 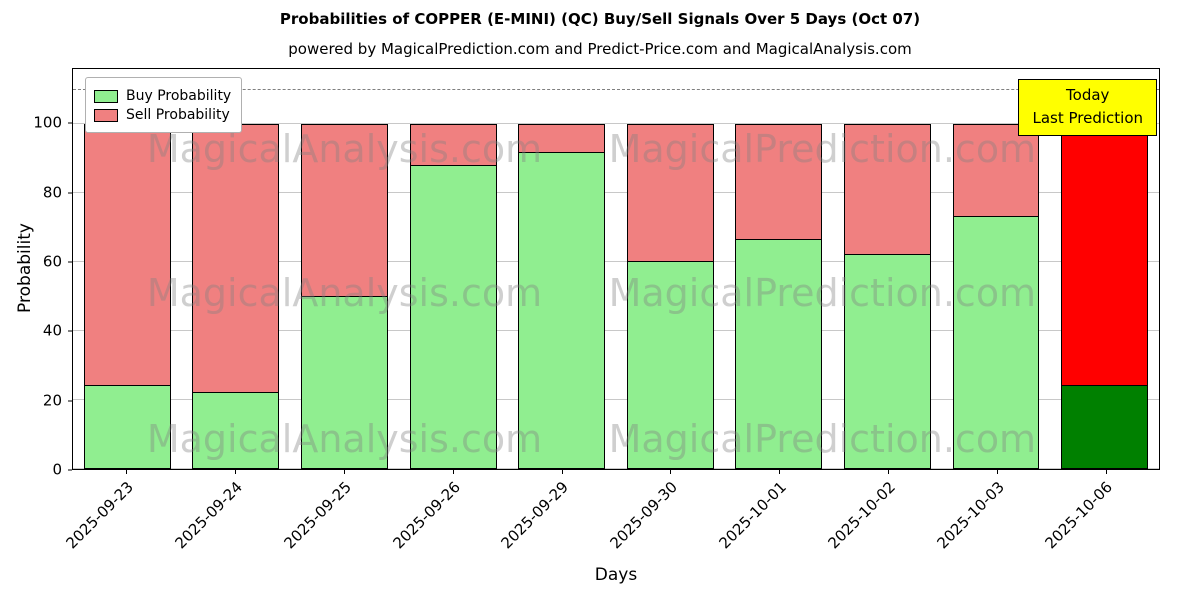 What do you see at coordinates (616, 575) in the screenshot?
I see `x-axis-label: Days` at bounding box center [616, 575].